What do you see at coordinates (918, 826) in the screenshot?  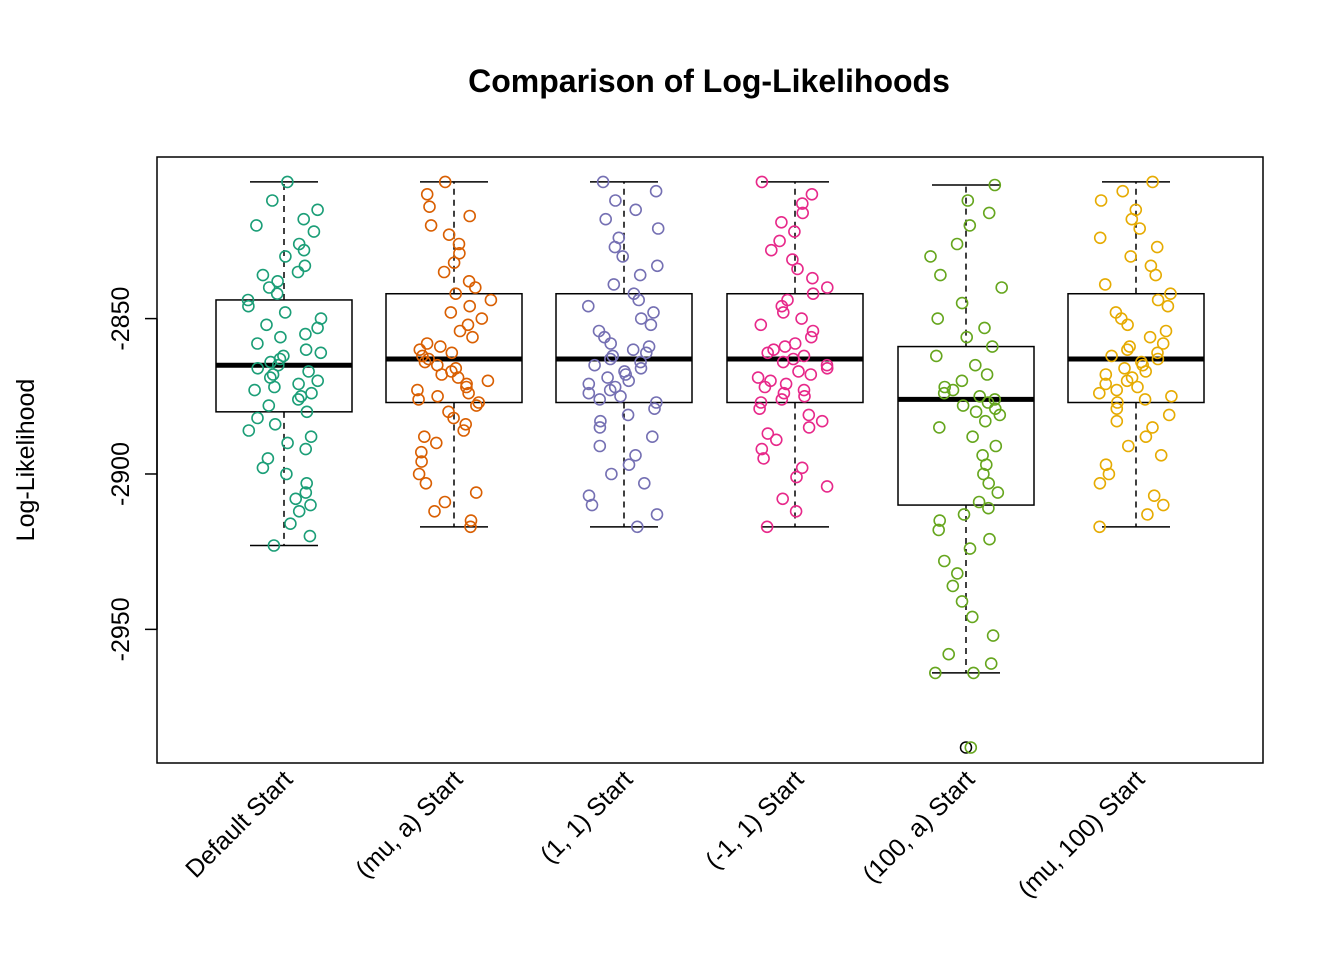 I see `x-category-label: (100, a) Start` at bounding box center [918, 826].